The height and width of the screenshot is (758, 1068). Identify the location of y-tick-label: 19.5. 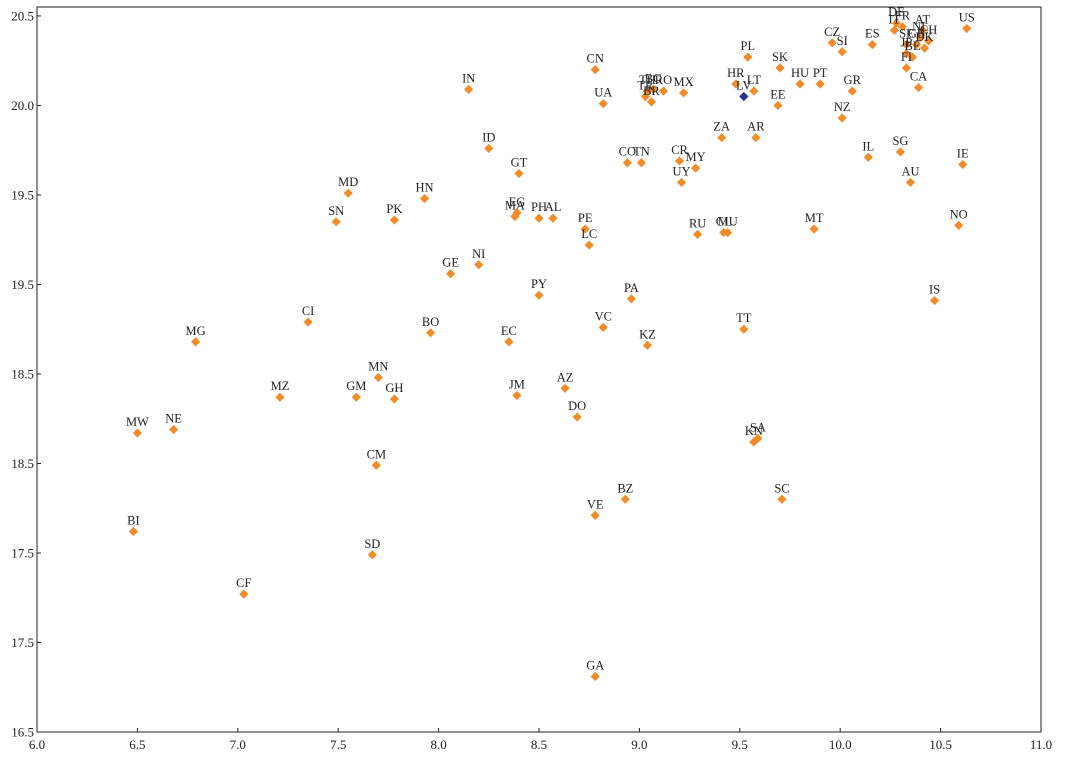
(22, 284).